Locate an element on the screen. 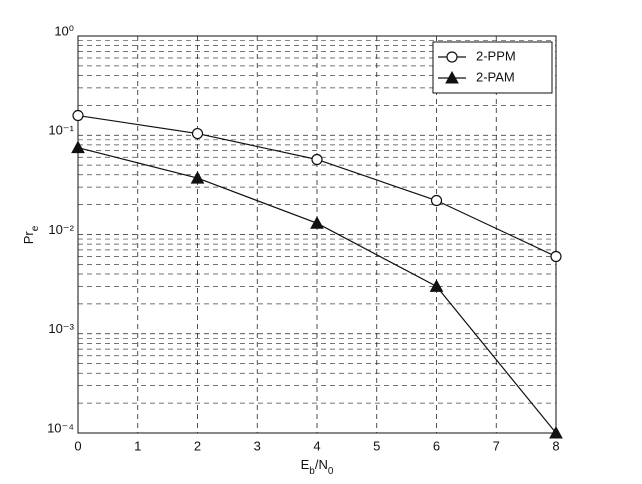 This screenshot has height=484, width=642. x-tick-label: 7 is located at coordinates (496, 445).